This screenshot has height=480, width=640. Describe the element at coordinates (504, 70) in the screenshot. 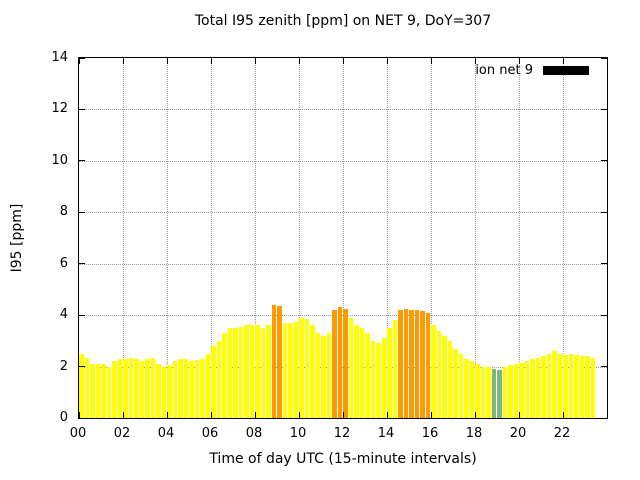

I see `legend-label: ion net 9` at that location.